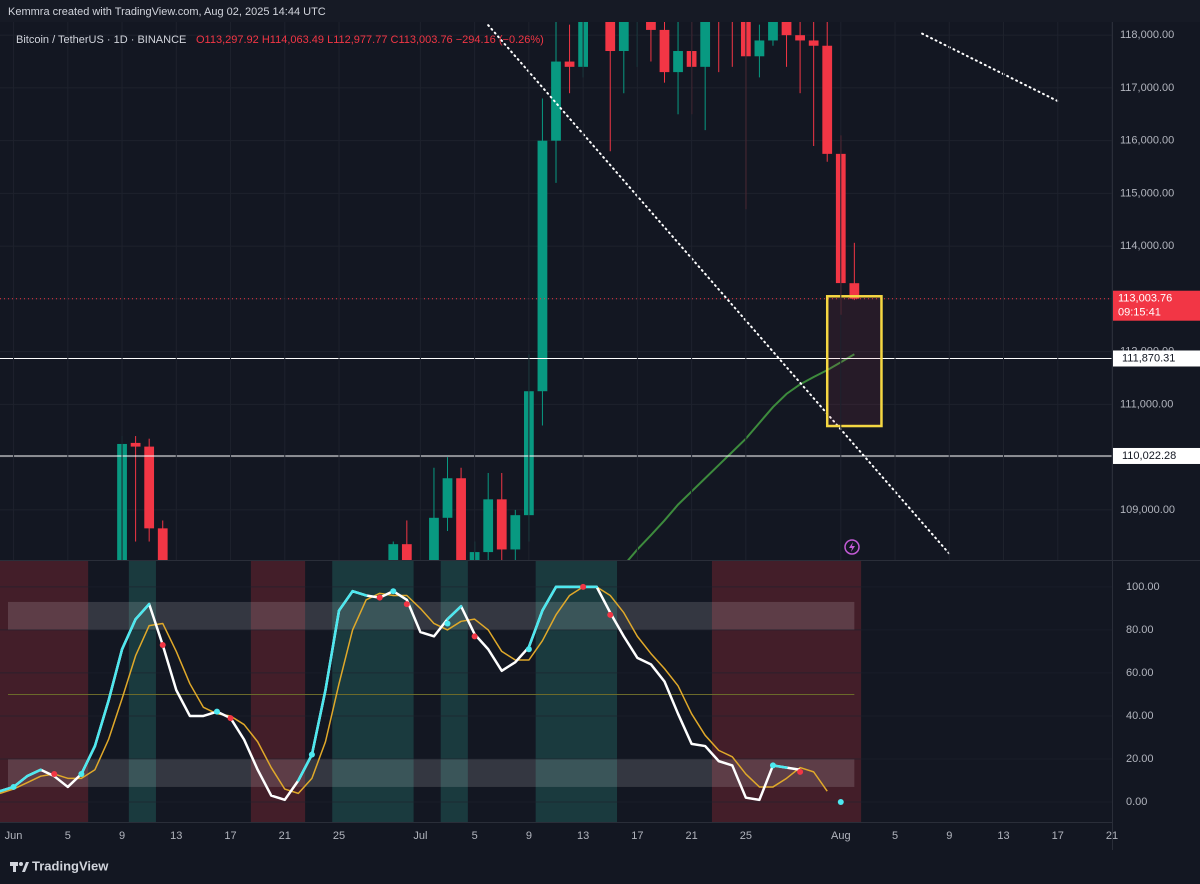  Describe the element at coordinates (1140, 716) in the screenshot. I see `y-tick-label: 40.00` at that location.